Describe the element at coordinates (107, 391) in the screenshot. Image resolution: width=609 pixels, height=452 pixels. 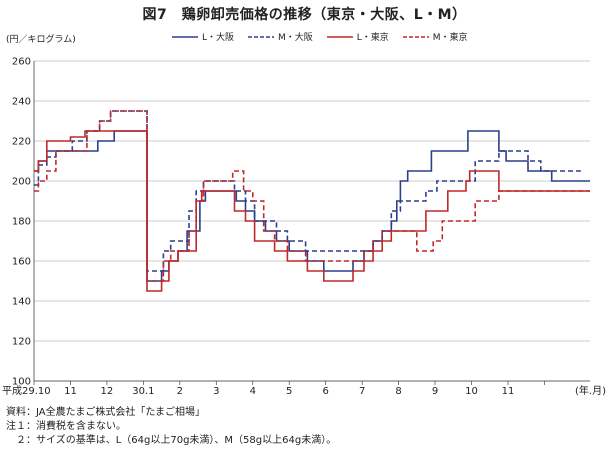
I see `x-tick-label: 12` at that location.